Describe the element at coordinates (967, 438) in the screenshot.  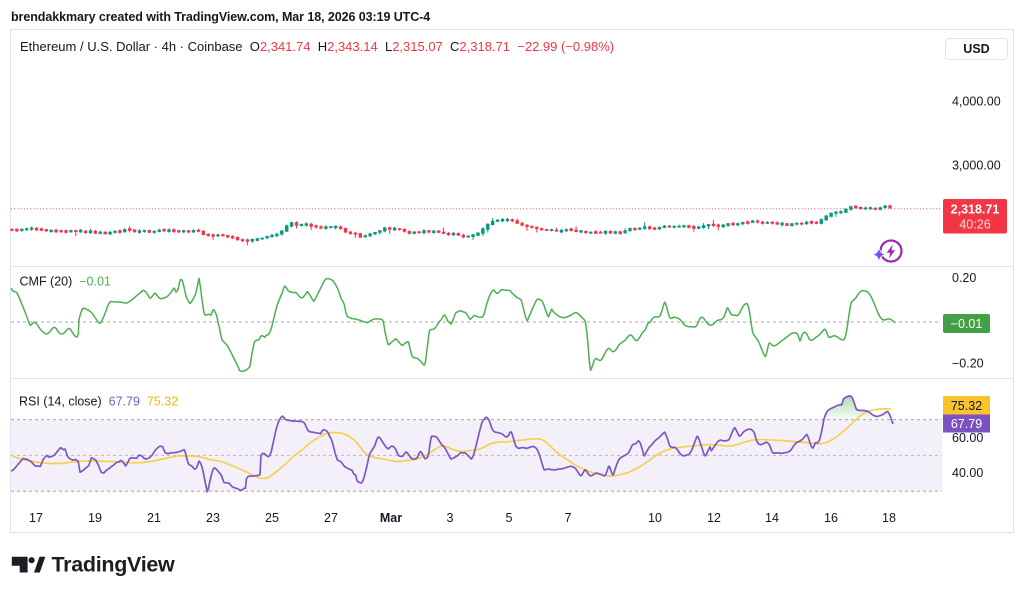
I see `svg-text: 60.00` at that location.